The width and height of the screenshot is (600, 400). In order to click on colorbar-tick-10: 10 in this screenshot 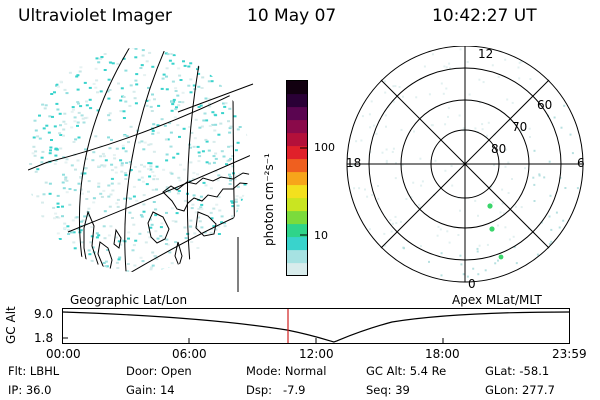, I will do `click(321, 235)`.